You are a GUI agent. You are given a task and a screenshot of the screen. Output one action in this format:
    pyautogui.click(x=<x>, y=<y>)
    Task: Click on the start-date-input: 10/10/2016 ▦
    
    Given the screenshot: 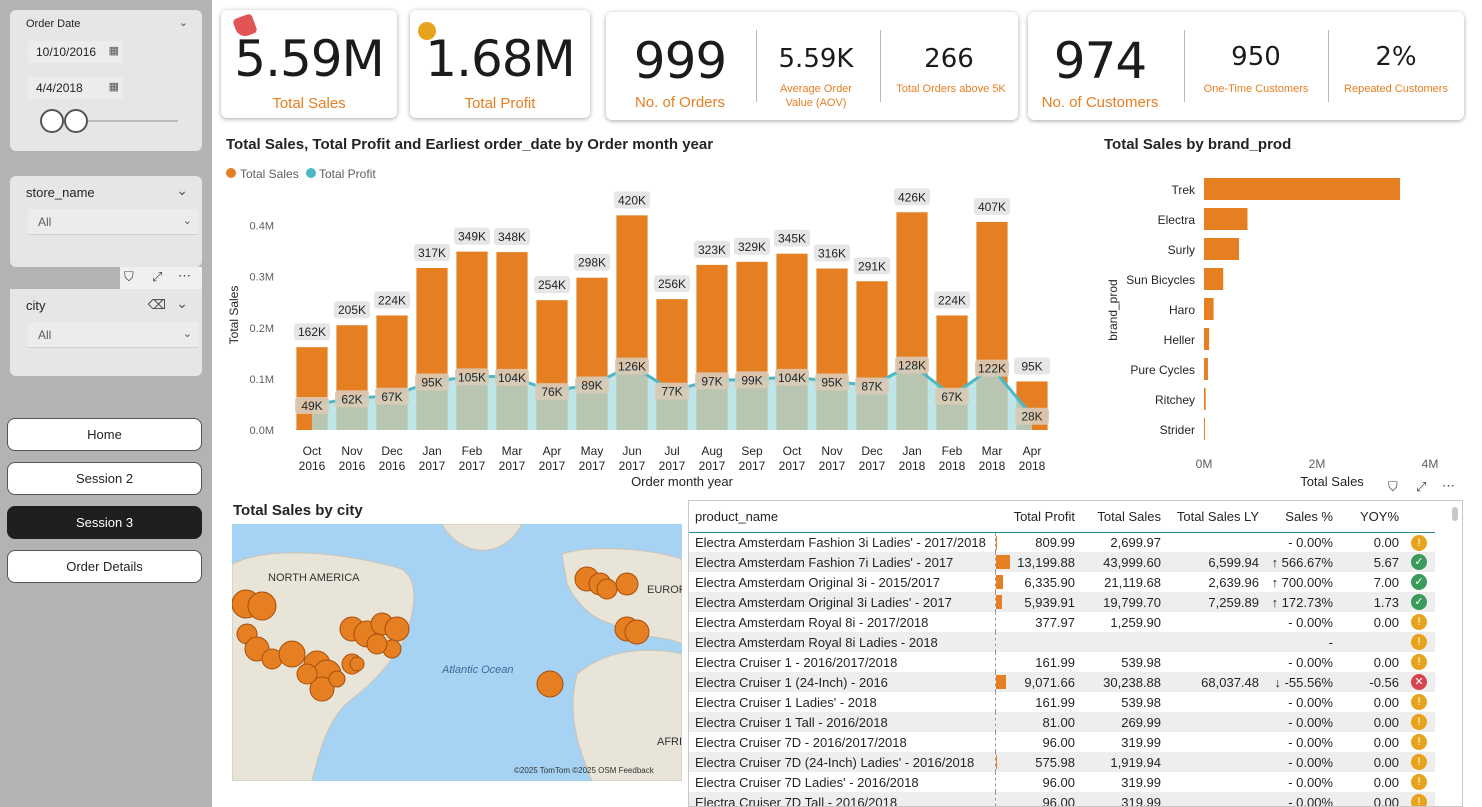 What is the action you would take?
    pyautogui.click(x=75, y=52)
    